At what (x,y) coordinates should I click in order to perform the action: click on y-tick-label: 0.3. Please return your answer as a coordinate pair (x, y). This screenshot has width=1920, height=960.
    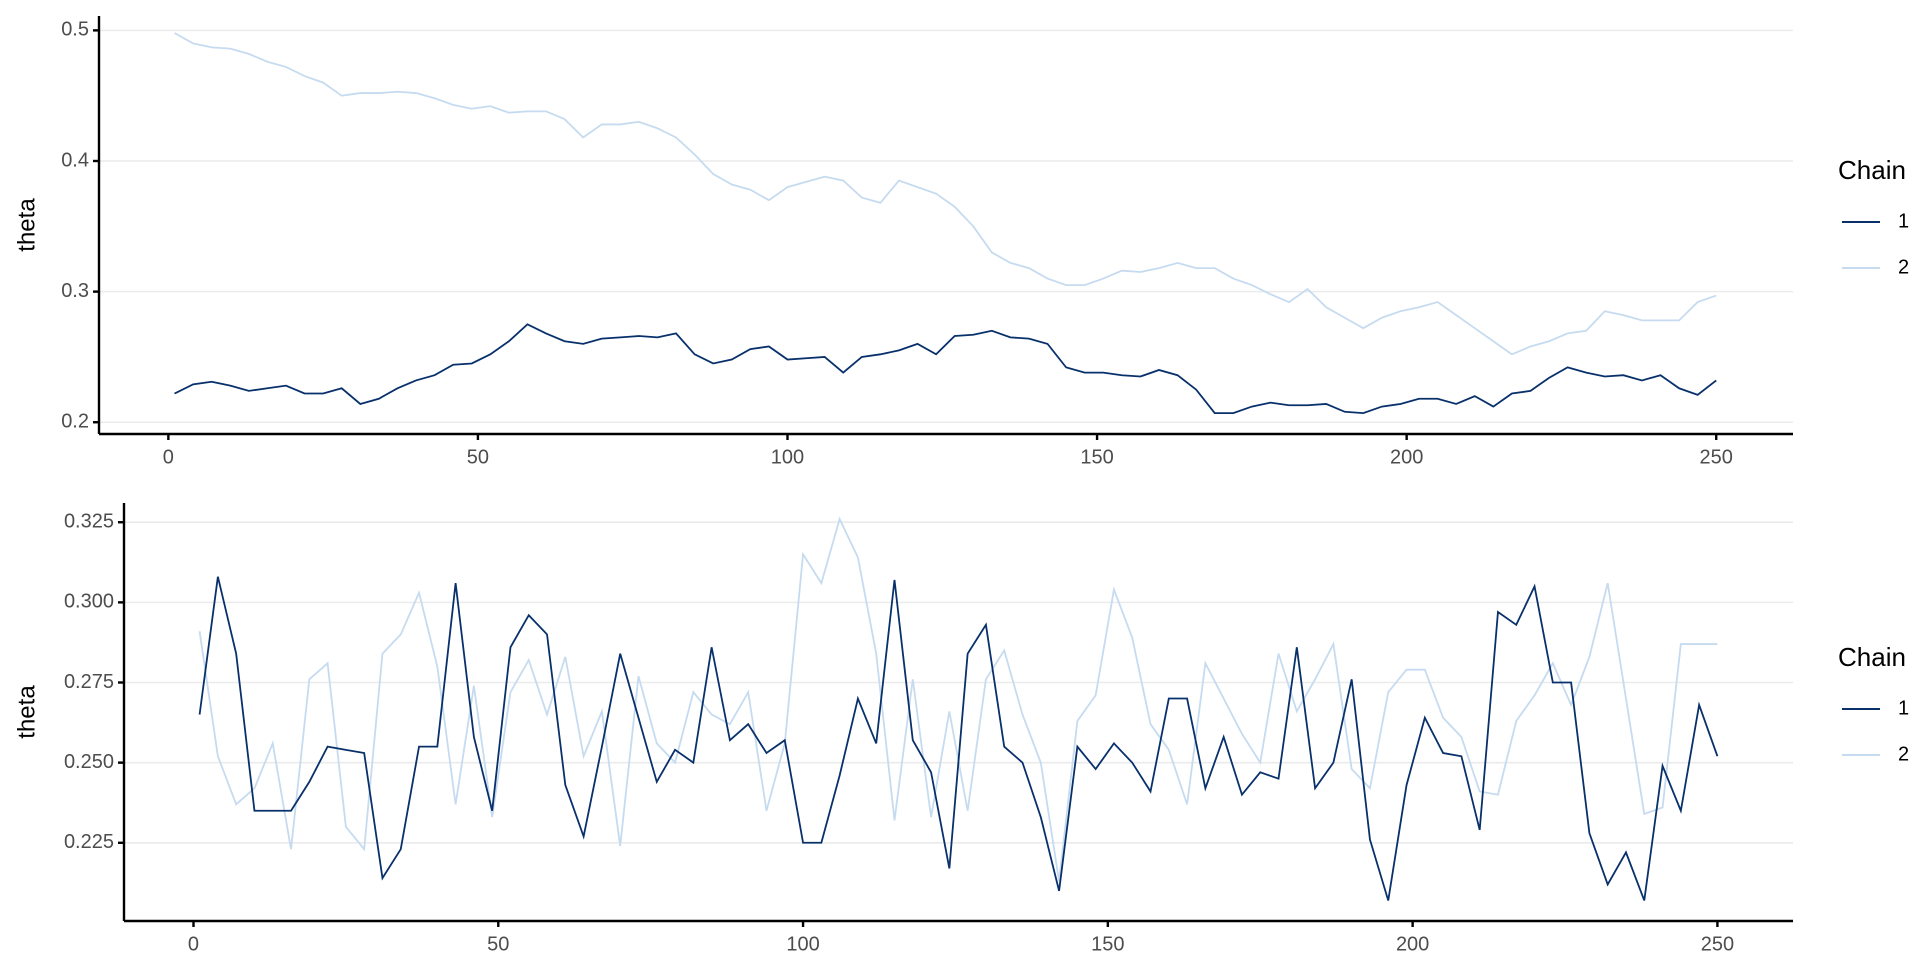
    Looking at the image, I should click on (75, 291).